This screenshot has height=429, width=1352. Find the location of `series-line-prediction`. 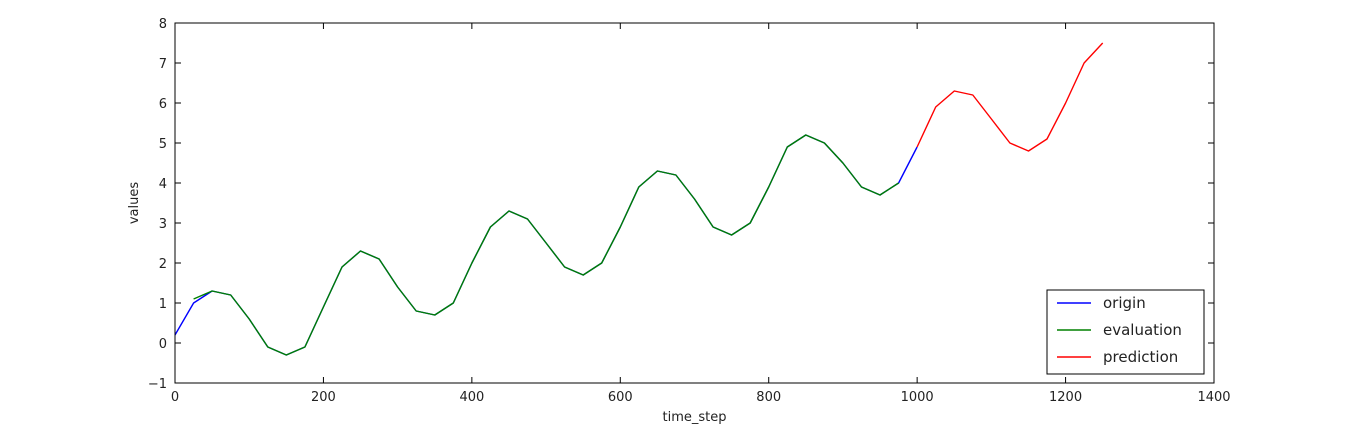

series-line-prediction is located at coordinates (1010, 97).